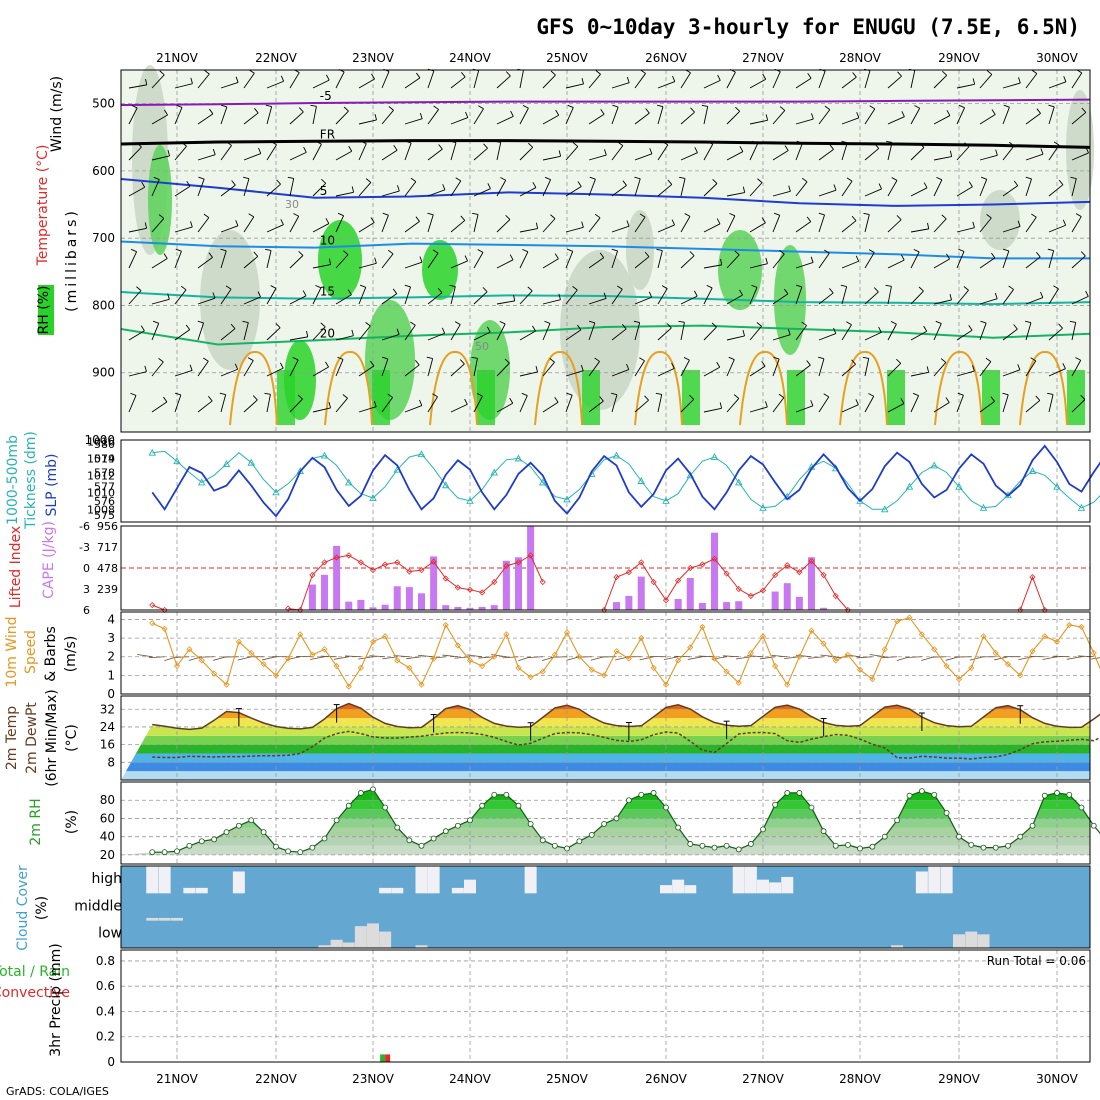 Image resolution: width=1100 pixels, height=1100 pixels. What do you see at coordinates (12, 738) in the screenshot?
I see `y-label-temp: 2m Temp` at bounding box center [12, 738].